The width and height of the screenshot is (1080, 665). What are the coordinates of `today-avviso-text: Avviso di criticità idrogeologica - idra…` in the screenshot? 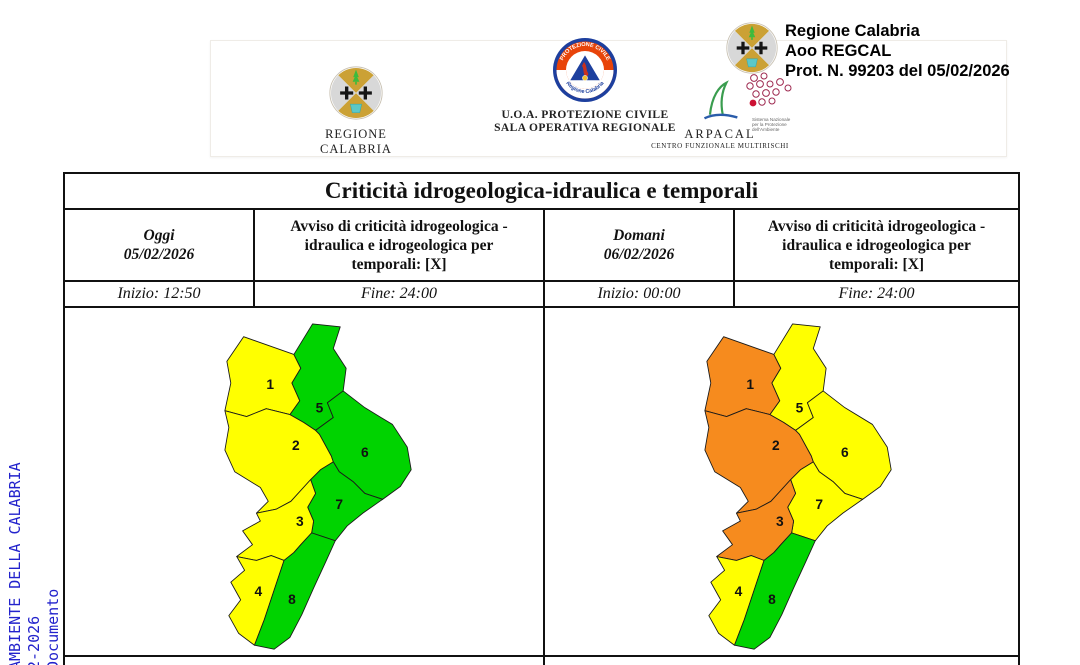 It's located at (399, 245).